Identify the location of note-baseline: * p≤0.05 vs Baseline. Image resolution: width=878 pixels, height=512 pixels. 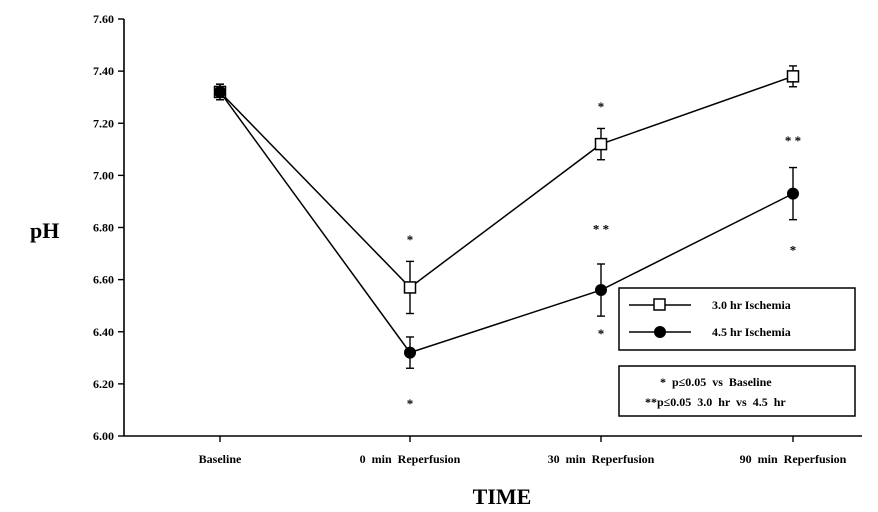
(716, 382).